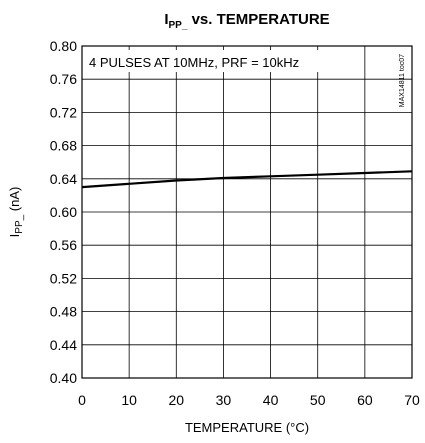 This screenshot has height=443, width=425. I want to click on chart-title: IPP_ vs. TEMPERATURE, so click(246, 21).